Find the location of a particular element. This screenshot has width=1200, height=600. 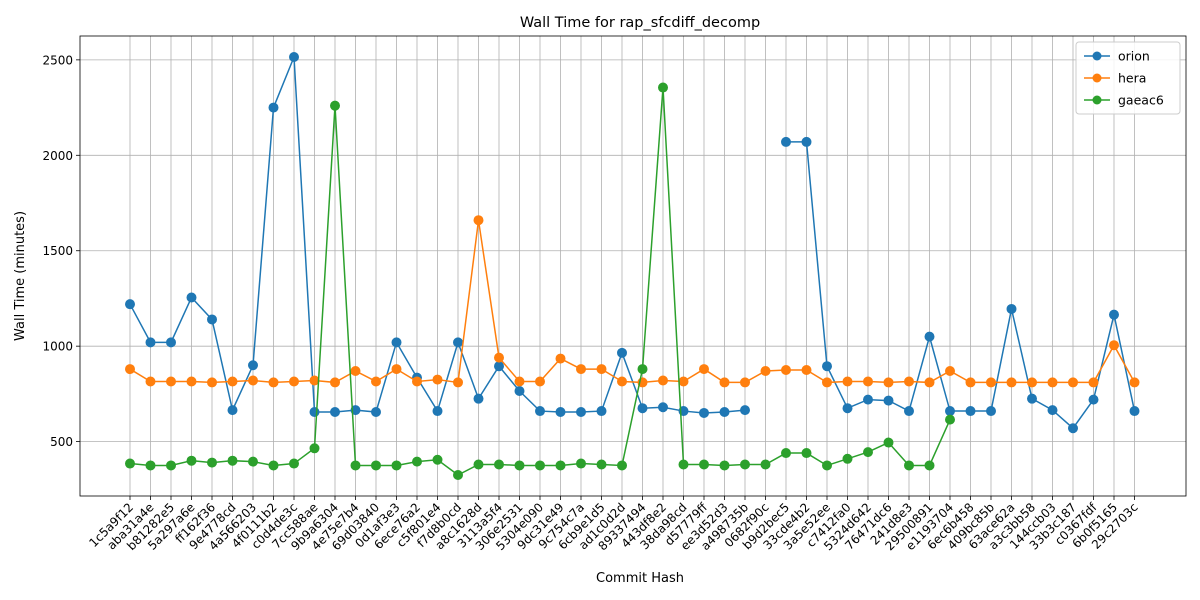

legend-label-orion: orion is located at coordinates (1134, 56).